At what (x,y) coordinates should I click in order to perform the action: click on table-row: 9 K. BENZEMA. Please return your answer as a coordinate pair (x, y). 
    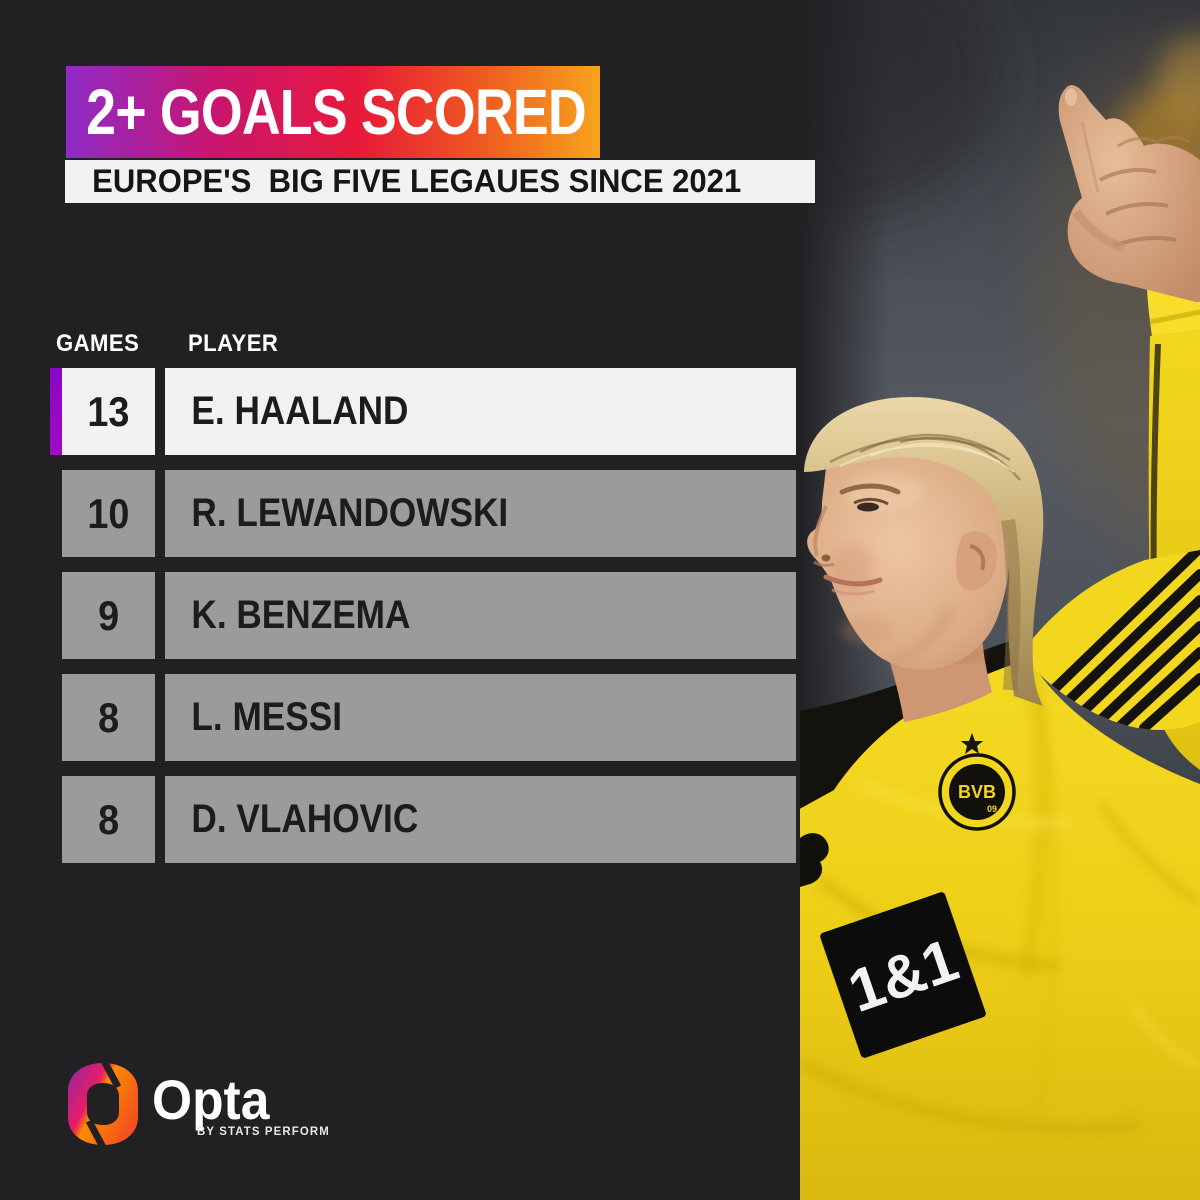
    Looking at the image, I should click on (423, 615).